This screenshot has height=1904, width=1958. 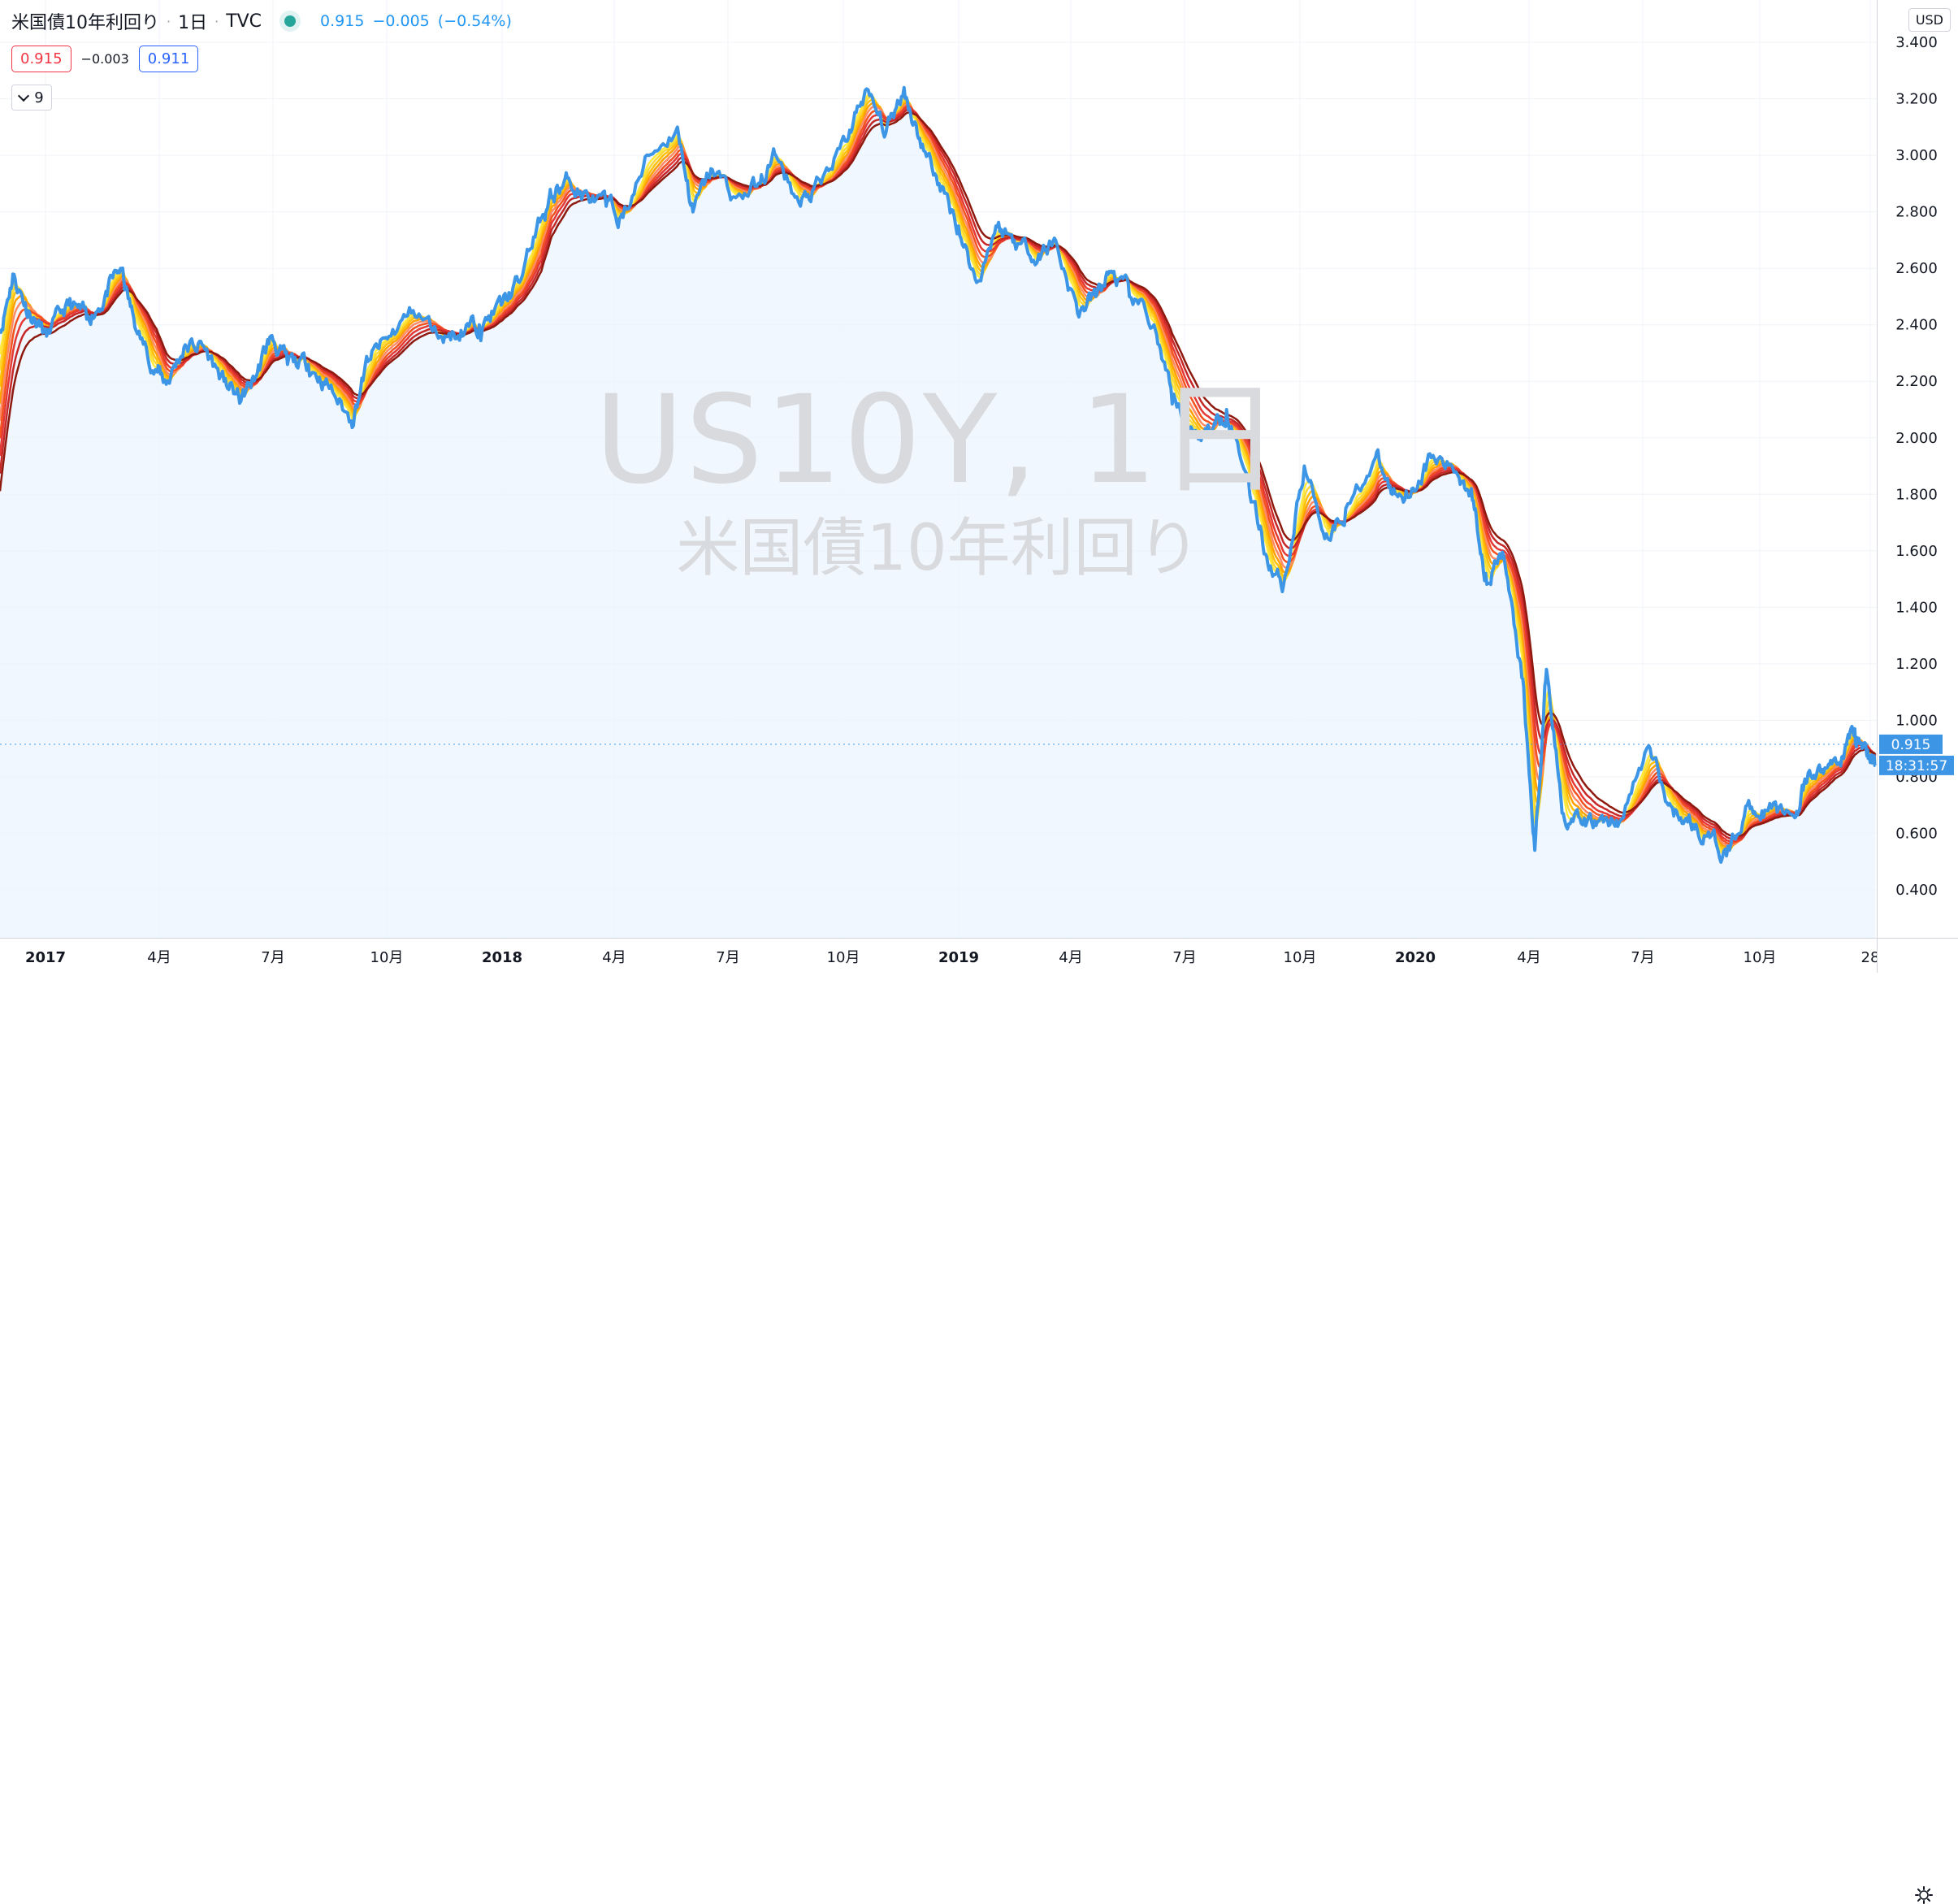 What do you see at coordinates (1916, 608) in the screenshot?
I see `price-tick-label: 1.400` at bounding box center [1916, 608].